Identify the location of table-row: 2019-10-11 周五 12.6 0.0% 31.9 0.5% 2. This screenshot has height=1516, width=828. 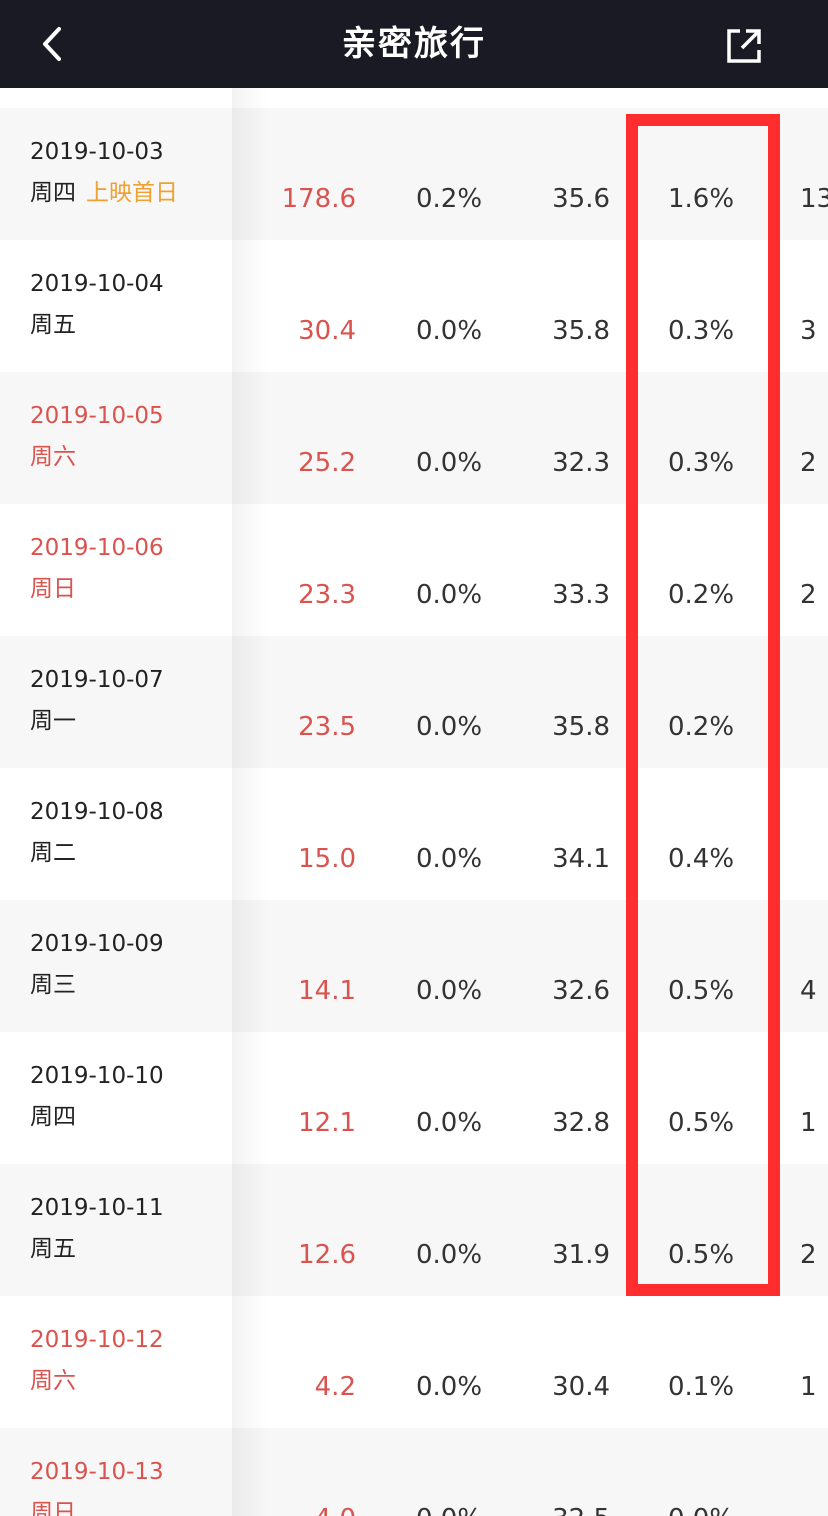
(414, 1230).